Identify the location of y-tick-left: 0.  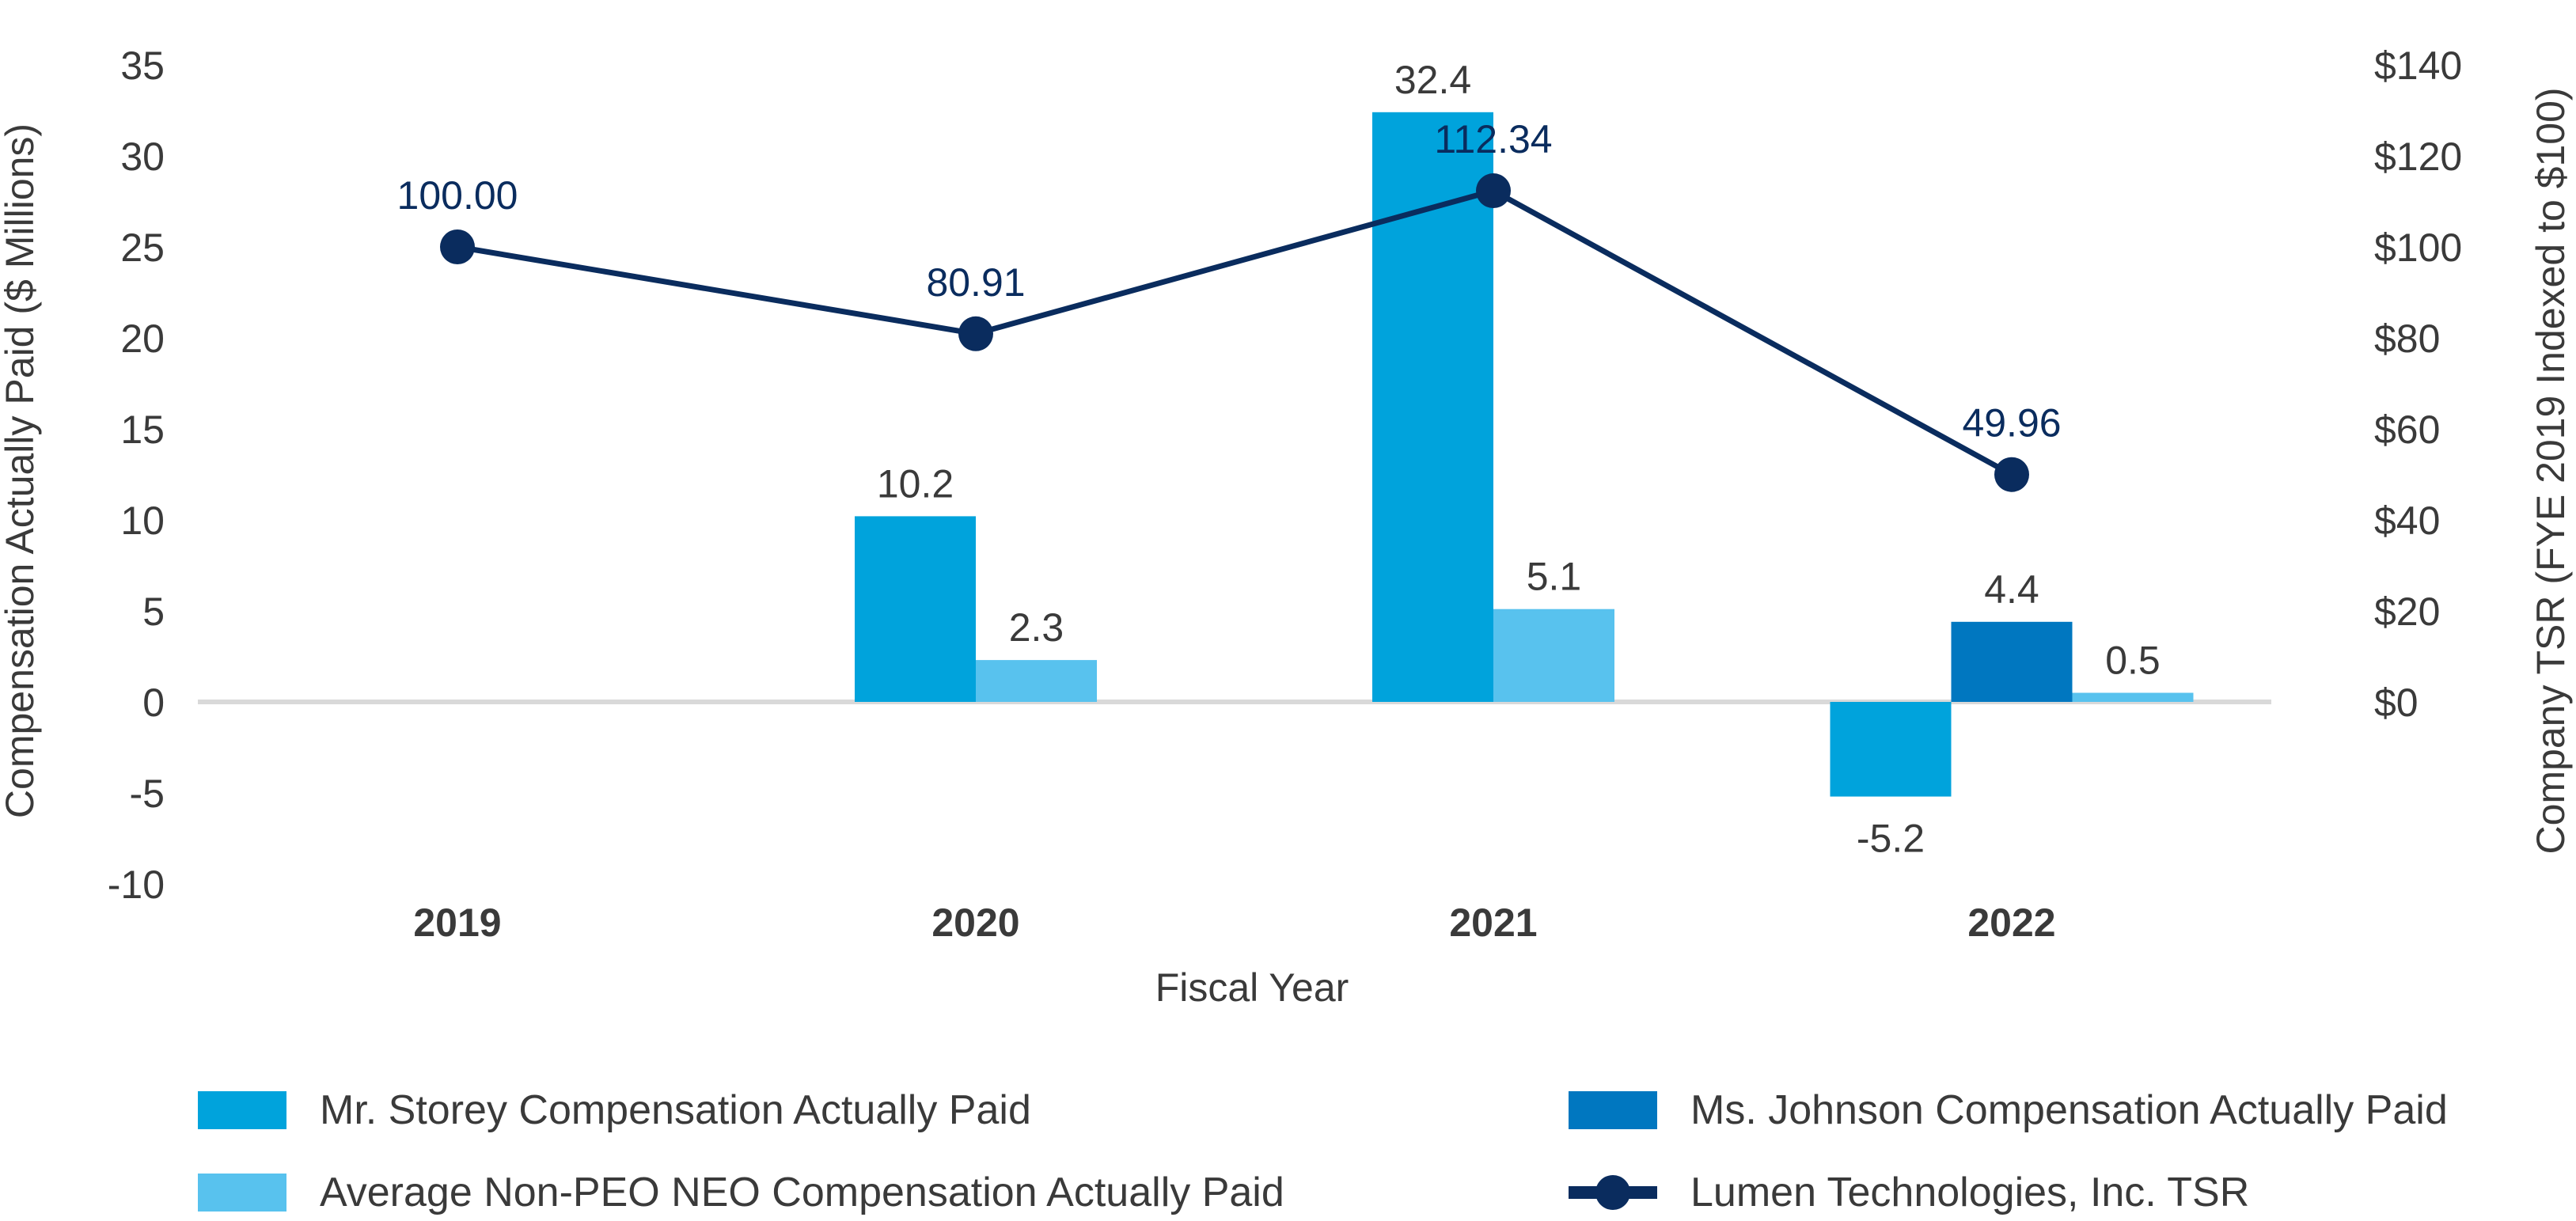
(153, 703).